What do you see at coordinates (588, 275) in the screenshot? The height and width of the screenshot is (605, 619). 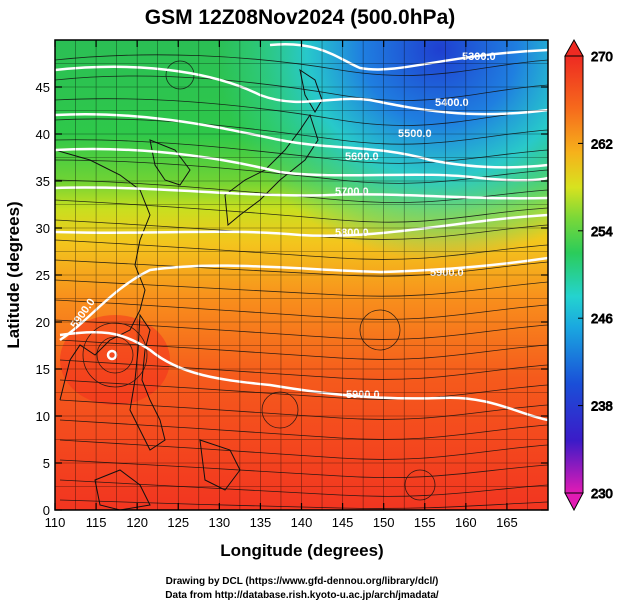 I see `colorbar: 270 262 254 246 238 230` at bounding box center [588, 275].